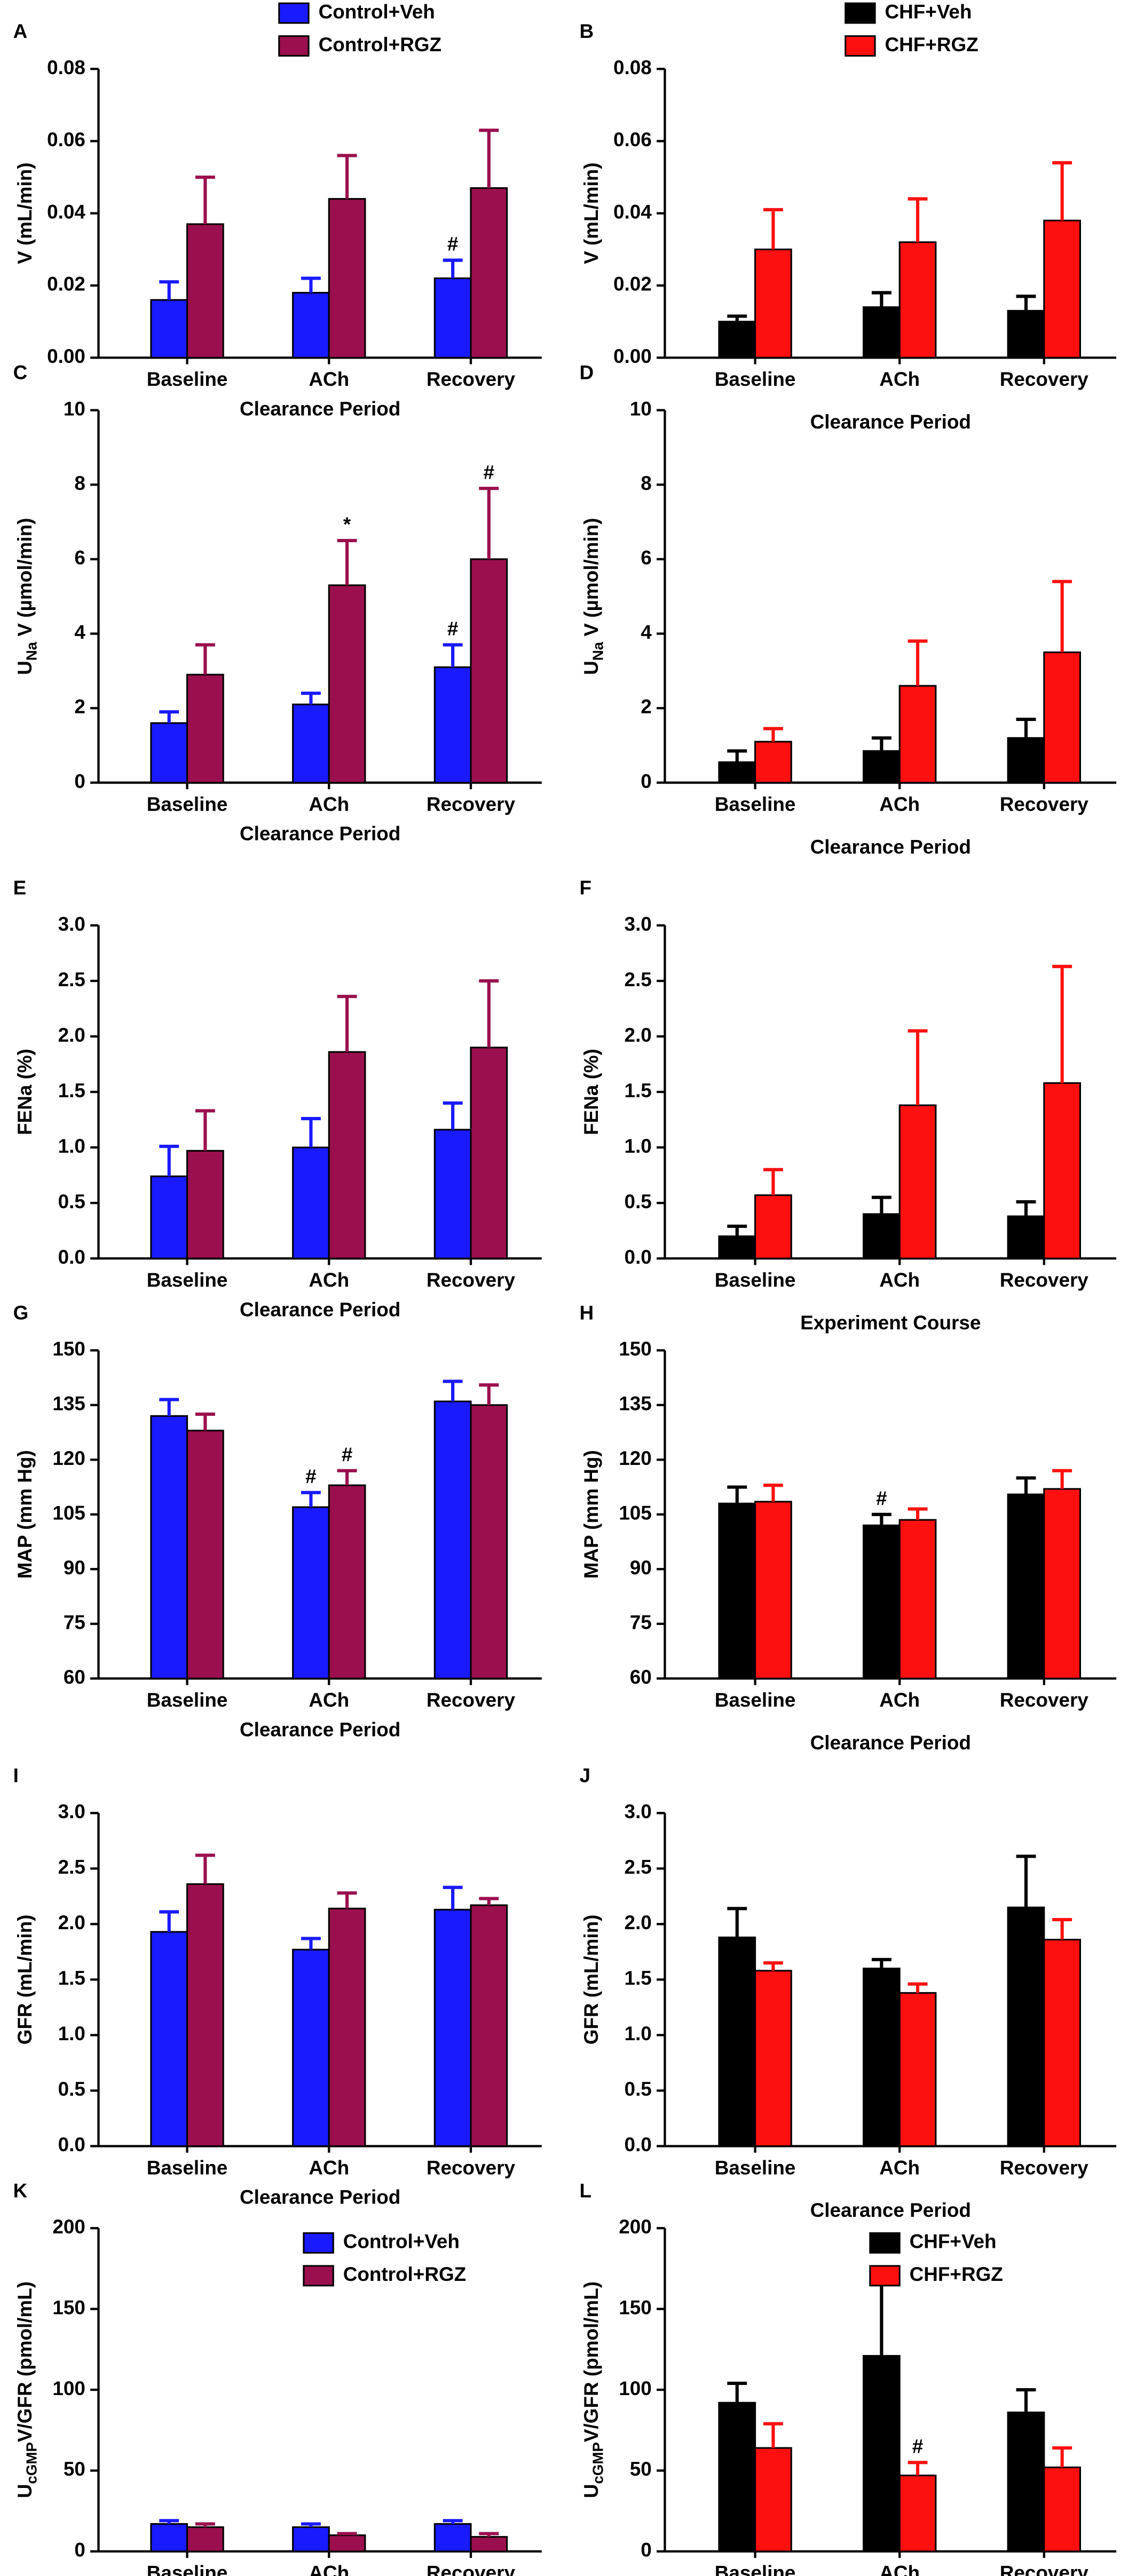 This screenshot has width=1136, height=2576. Describe the element at coordinates (75, 2469) in the screenshot. I see `y-tick-label: 50` at that location.